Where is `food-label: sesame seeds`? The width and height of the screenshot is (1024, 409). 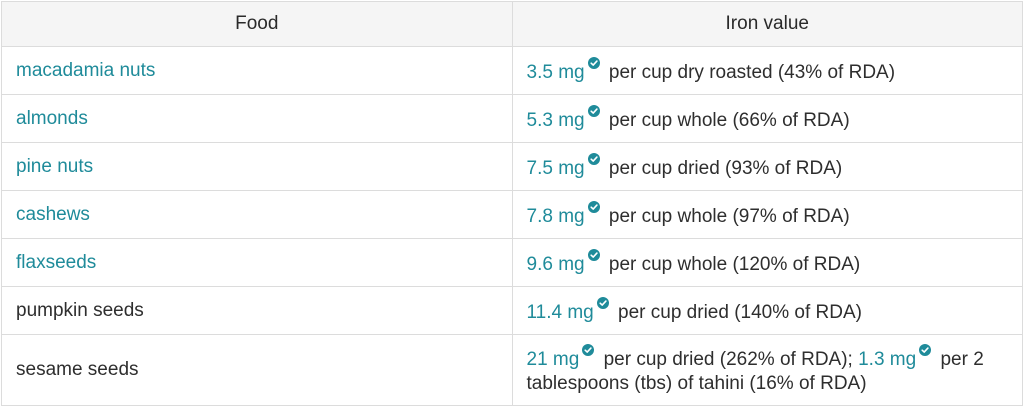
food-label: sesame seeds is located at coordinates (77, 369).